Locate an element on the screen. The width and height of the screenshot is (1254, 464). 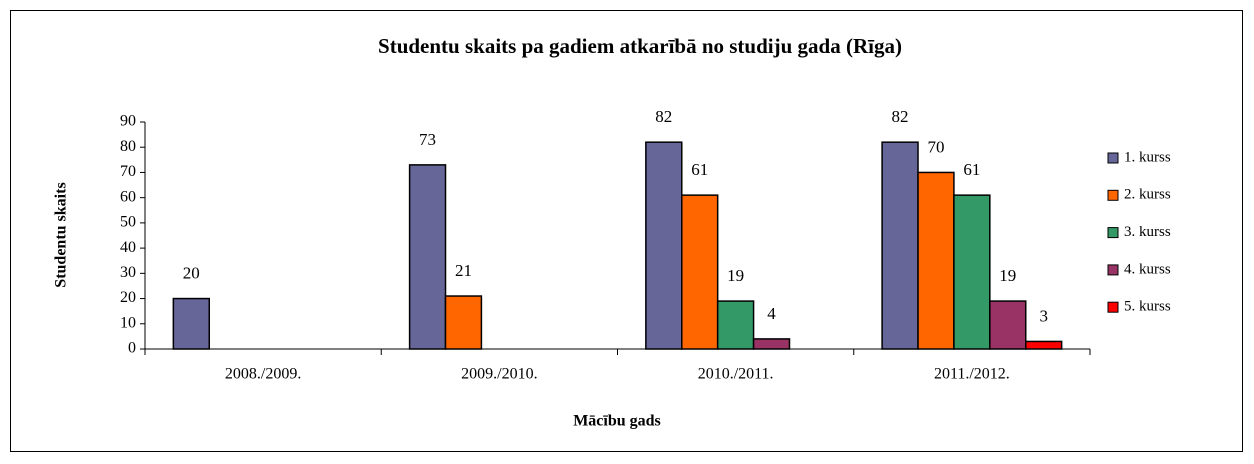
legend-label: 1. kurss is located at coordinates (1147, 157).